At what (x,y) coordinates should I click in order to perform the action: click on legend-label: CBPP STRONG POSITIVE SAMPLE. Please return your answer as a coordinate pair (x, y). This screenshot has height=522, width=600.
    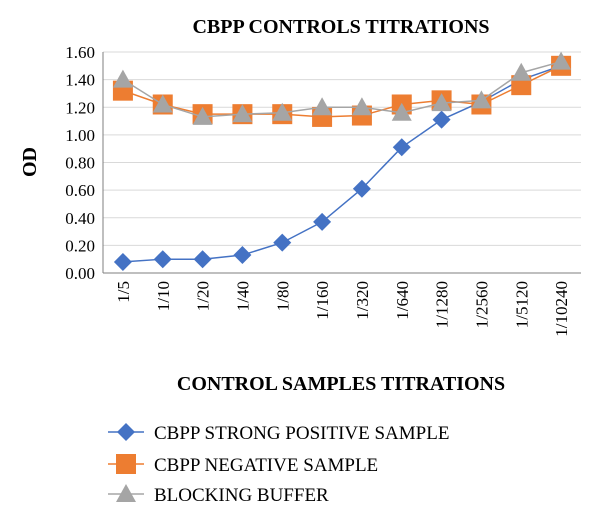
    Looking at the image, I should click on (301, 433).